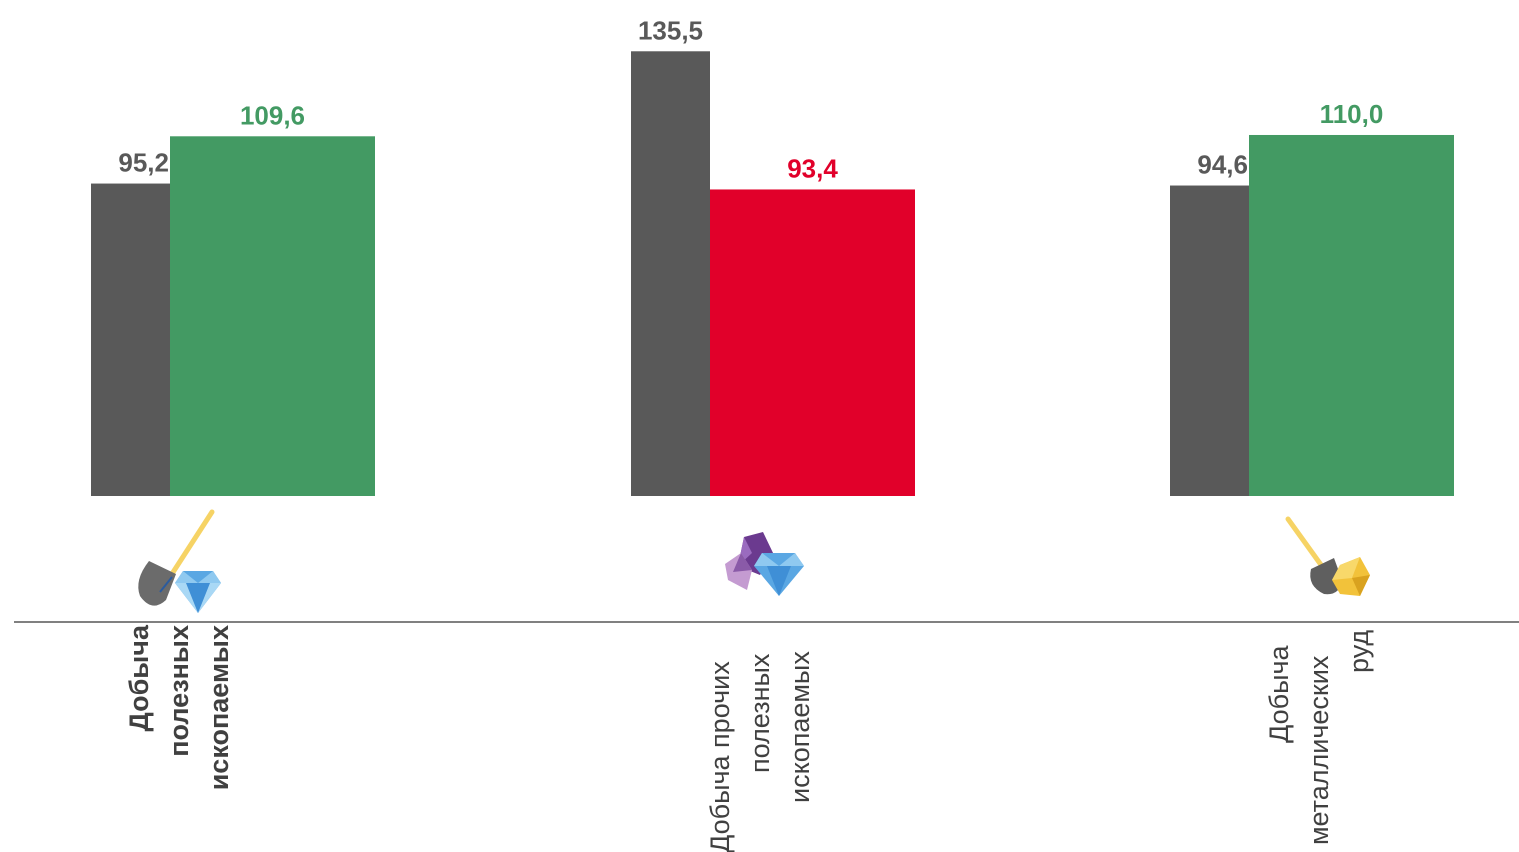 This screenshot has width=1519, height=852. I want to click on category-label-2: Добыча прочих полезных ископаемых, so click(760, 751).